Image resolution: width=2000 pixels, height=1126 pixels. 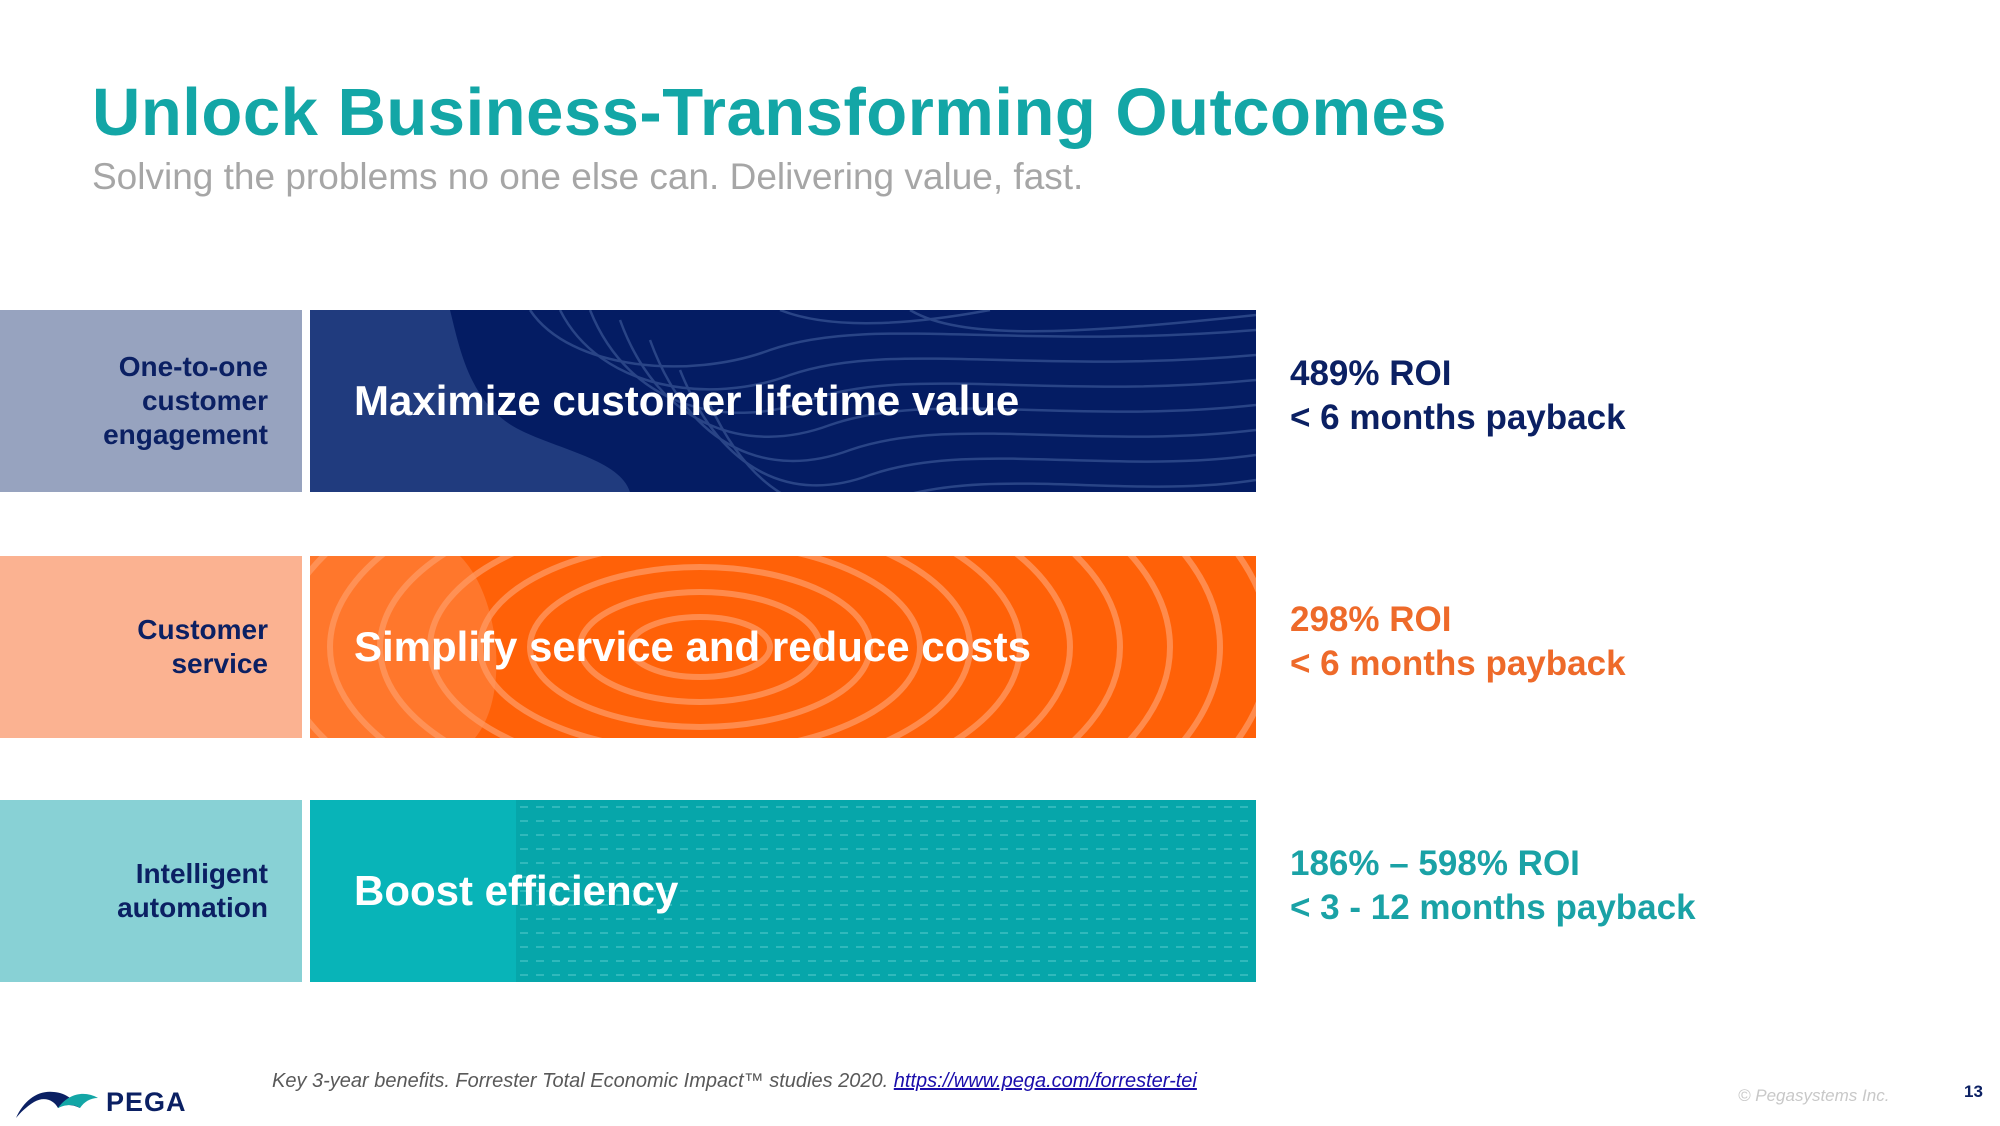 What do you see at coordinates (1458, 396) in the screenshot?
I see `metrics-block: 489% ROI < 6 months payback` at bounding box center [1458, 396].